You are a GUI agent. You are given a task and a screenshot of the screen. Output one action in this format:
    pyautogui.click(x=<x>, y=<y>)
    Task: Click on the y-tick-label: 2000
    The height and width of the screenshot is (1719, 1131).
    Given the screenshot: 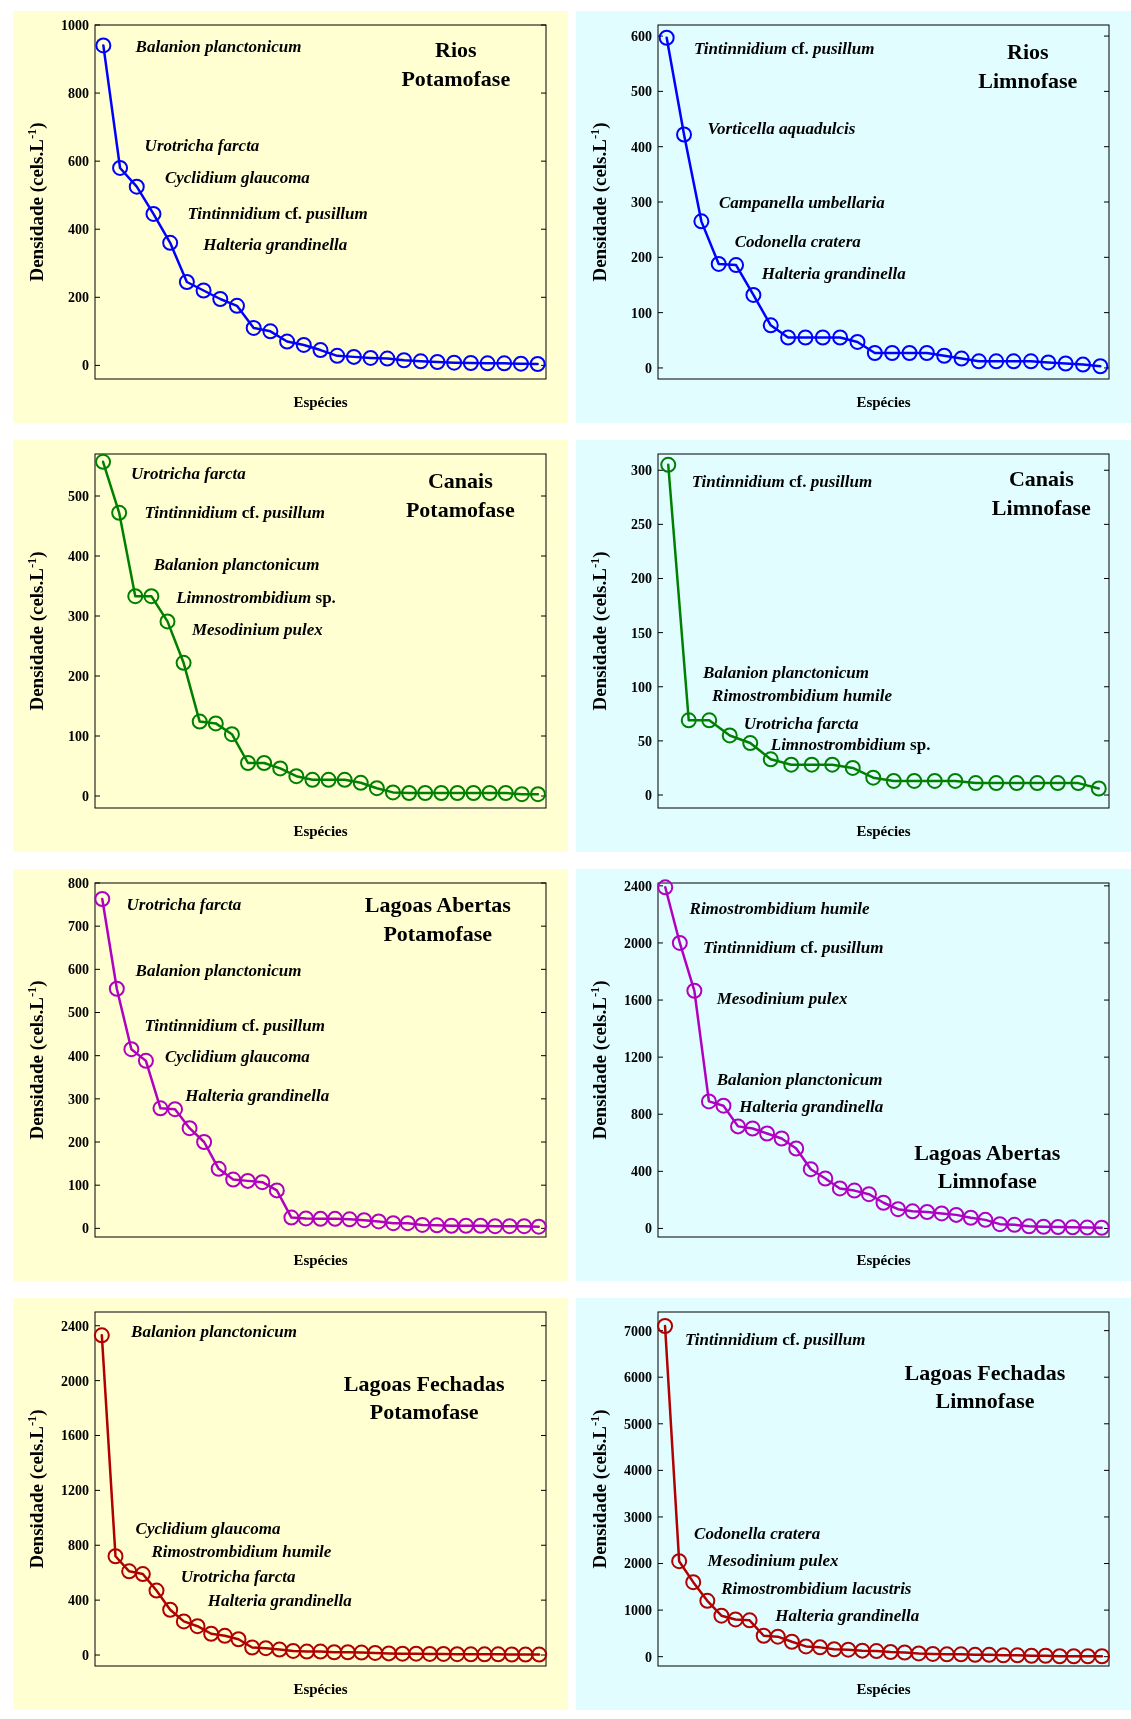 What is the action you would take?
    pyautogui.click(x=638, y=943)
    